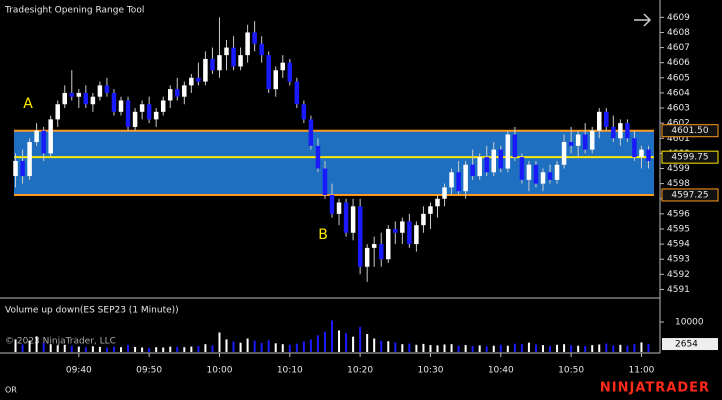 This screenshot has height=400, width=722. I want to click on y-tick-label: 4609, so click(678, 18).